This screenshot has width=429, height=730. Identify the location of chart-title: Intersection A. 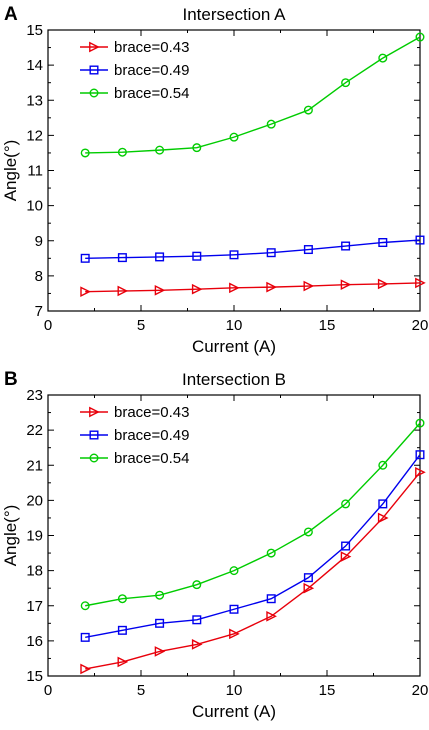
(234, 14).